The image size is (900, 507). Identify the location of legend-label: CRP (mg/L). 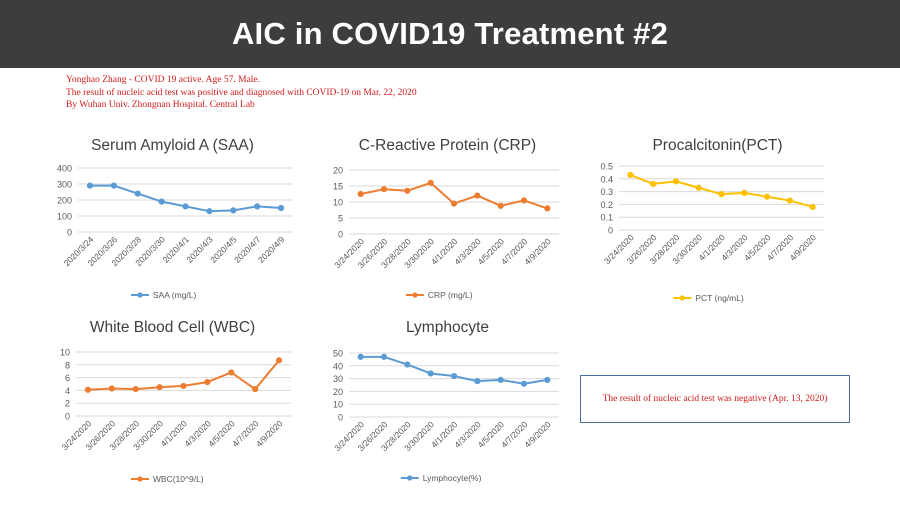
(450, 295).